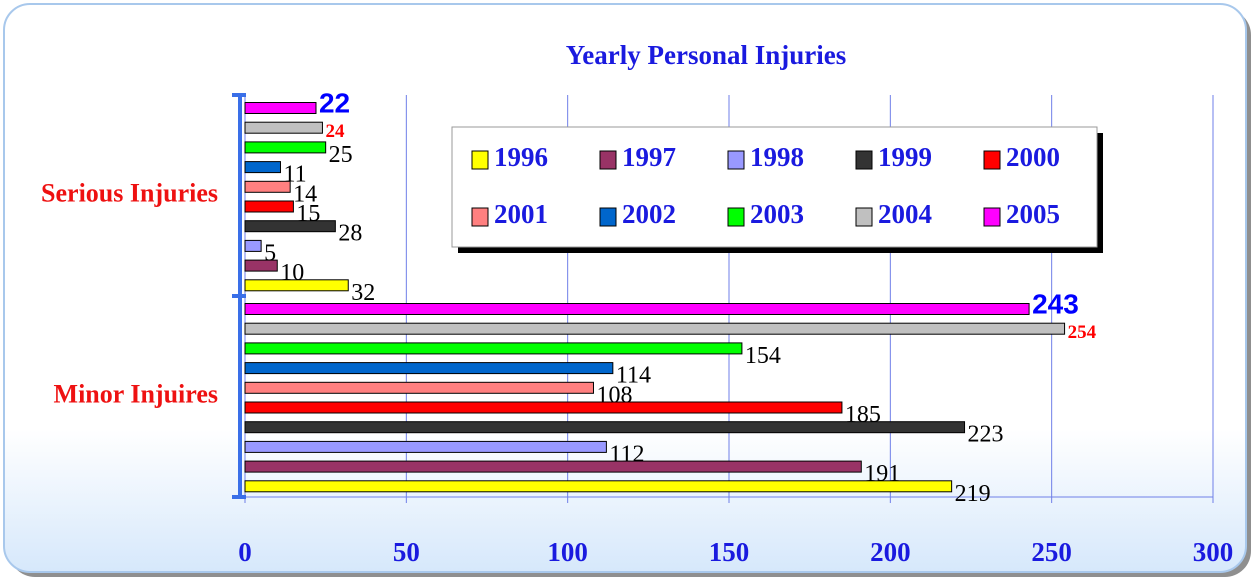 The width and height of the screenshot is (1256, 585). I want to click on category-label: Serious Injuries, so click(129, 192).